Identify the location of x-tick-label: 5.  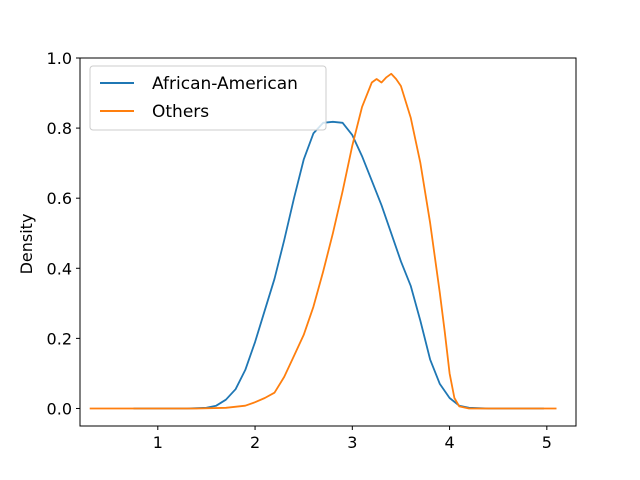
(547, 442).